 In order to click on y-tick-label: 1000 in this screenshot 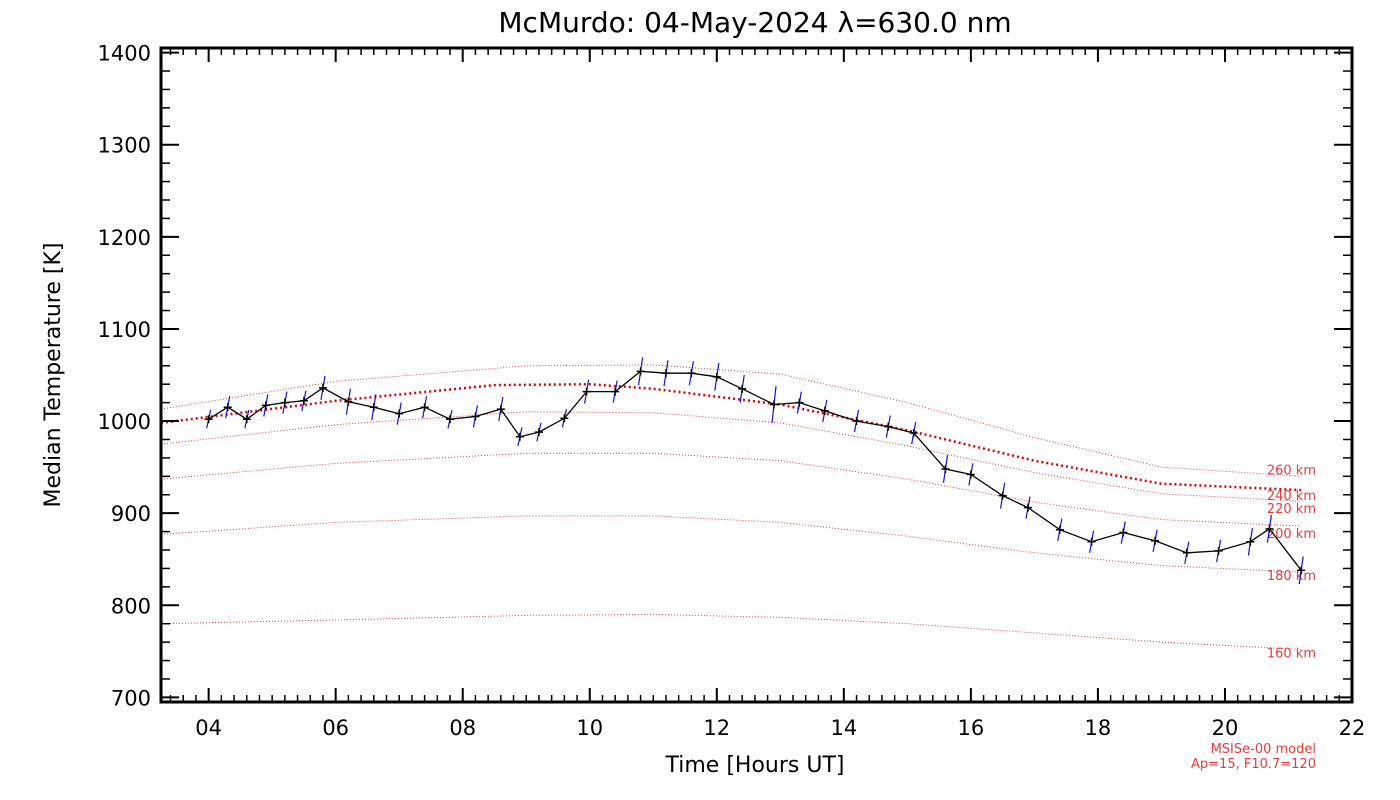, I will do `click(124, 422)`.